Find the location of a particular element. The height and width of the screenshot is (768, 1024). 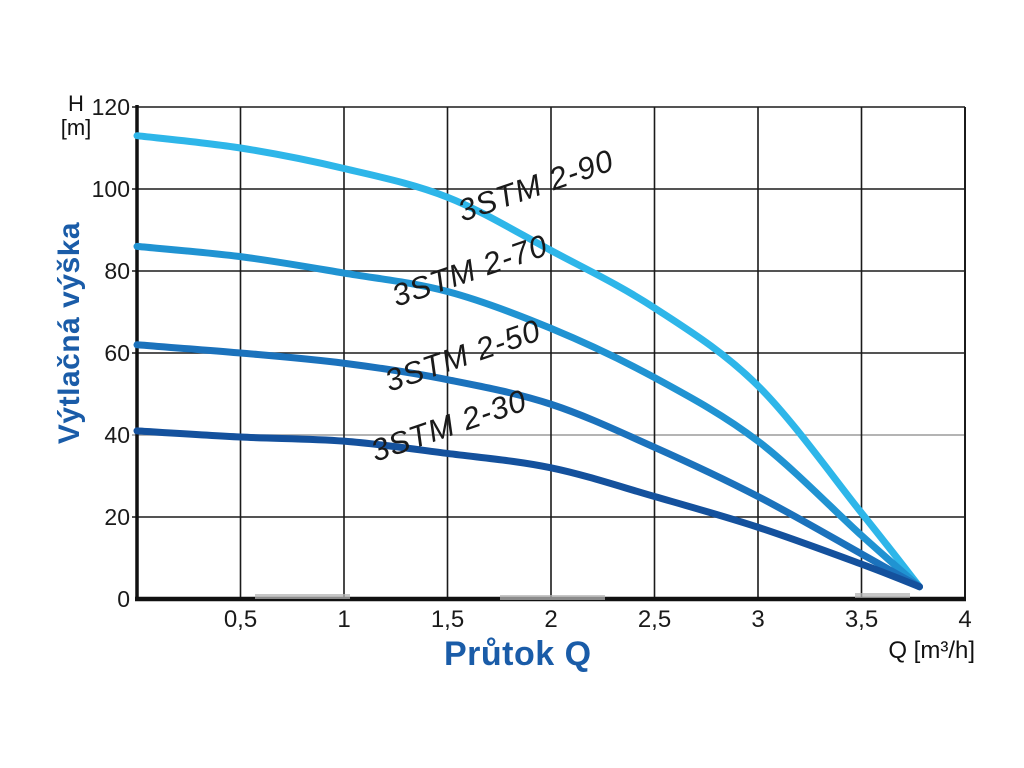

x-tick-label-4: 4 is located at coordinates (965, 619).